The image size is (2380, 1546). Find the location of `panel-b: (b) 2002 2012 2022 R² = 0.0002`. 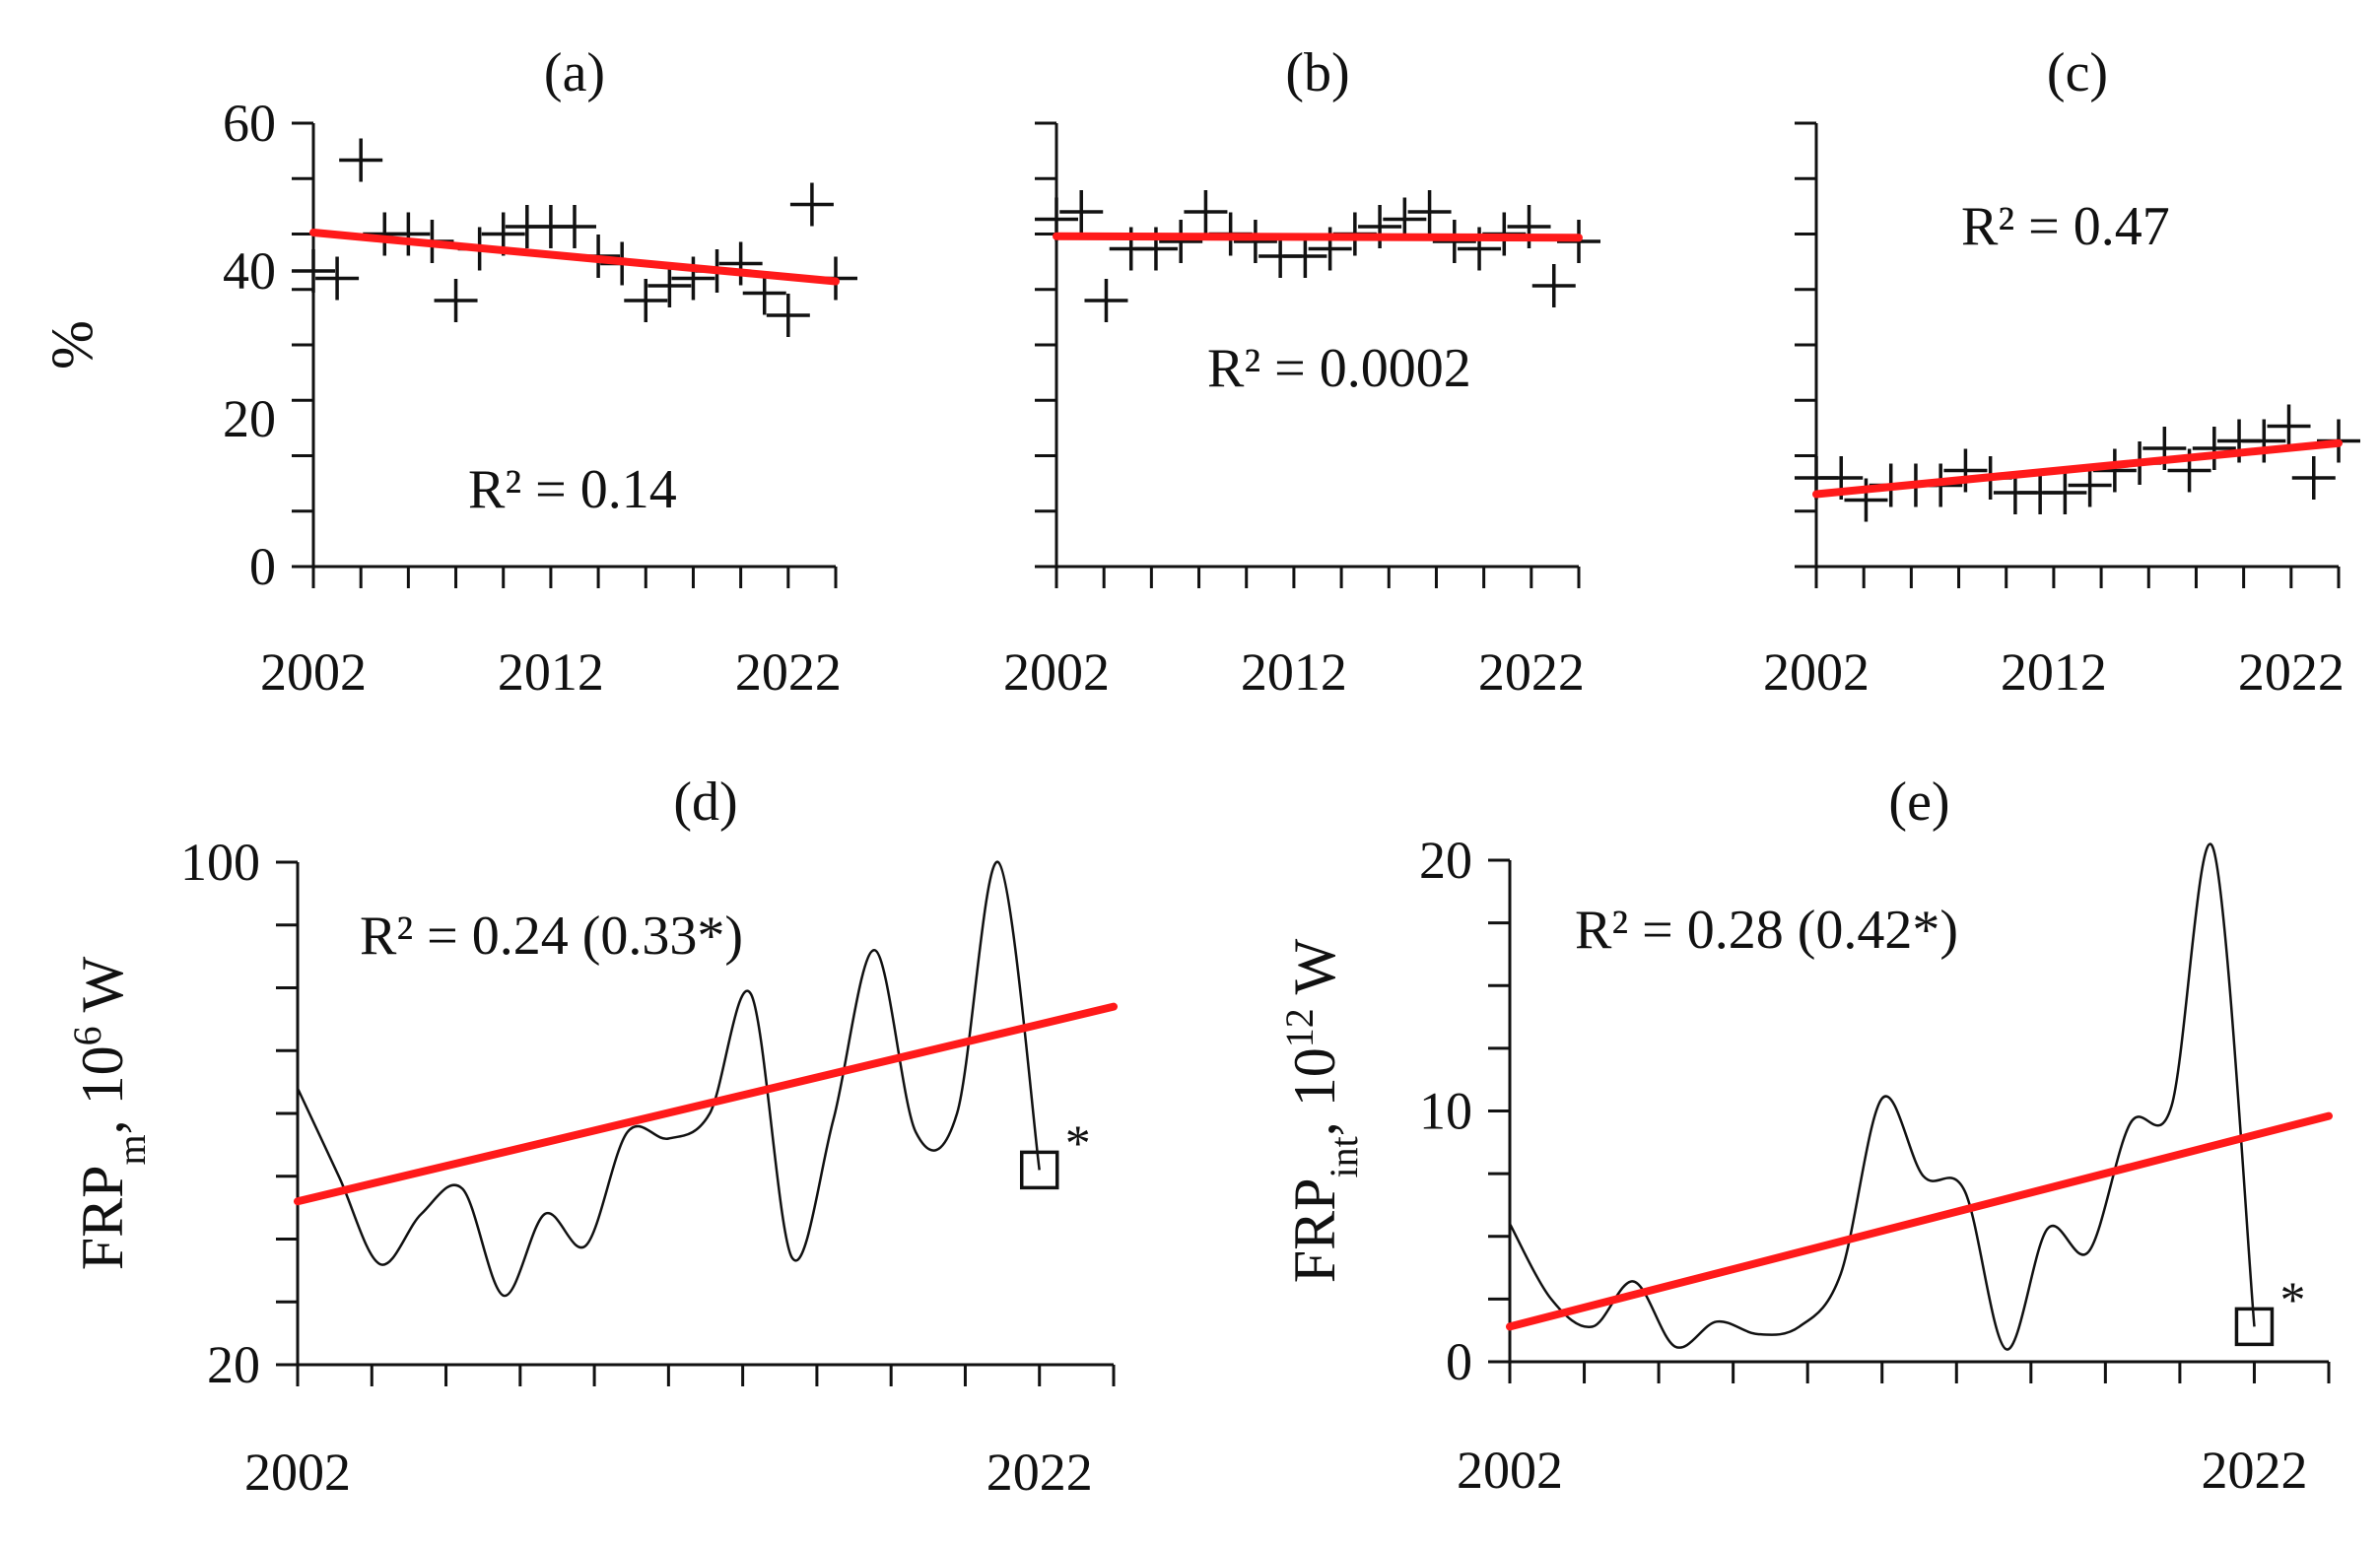

panel-b: (b) 2002 2012 2022 R² = 0.0002 is located at coordinates (1301, 372).